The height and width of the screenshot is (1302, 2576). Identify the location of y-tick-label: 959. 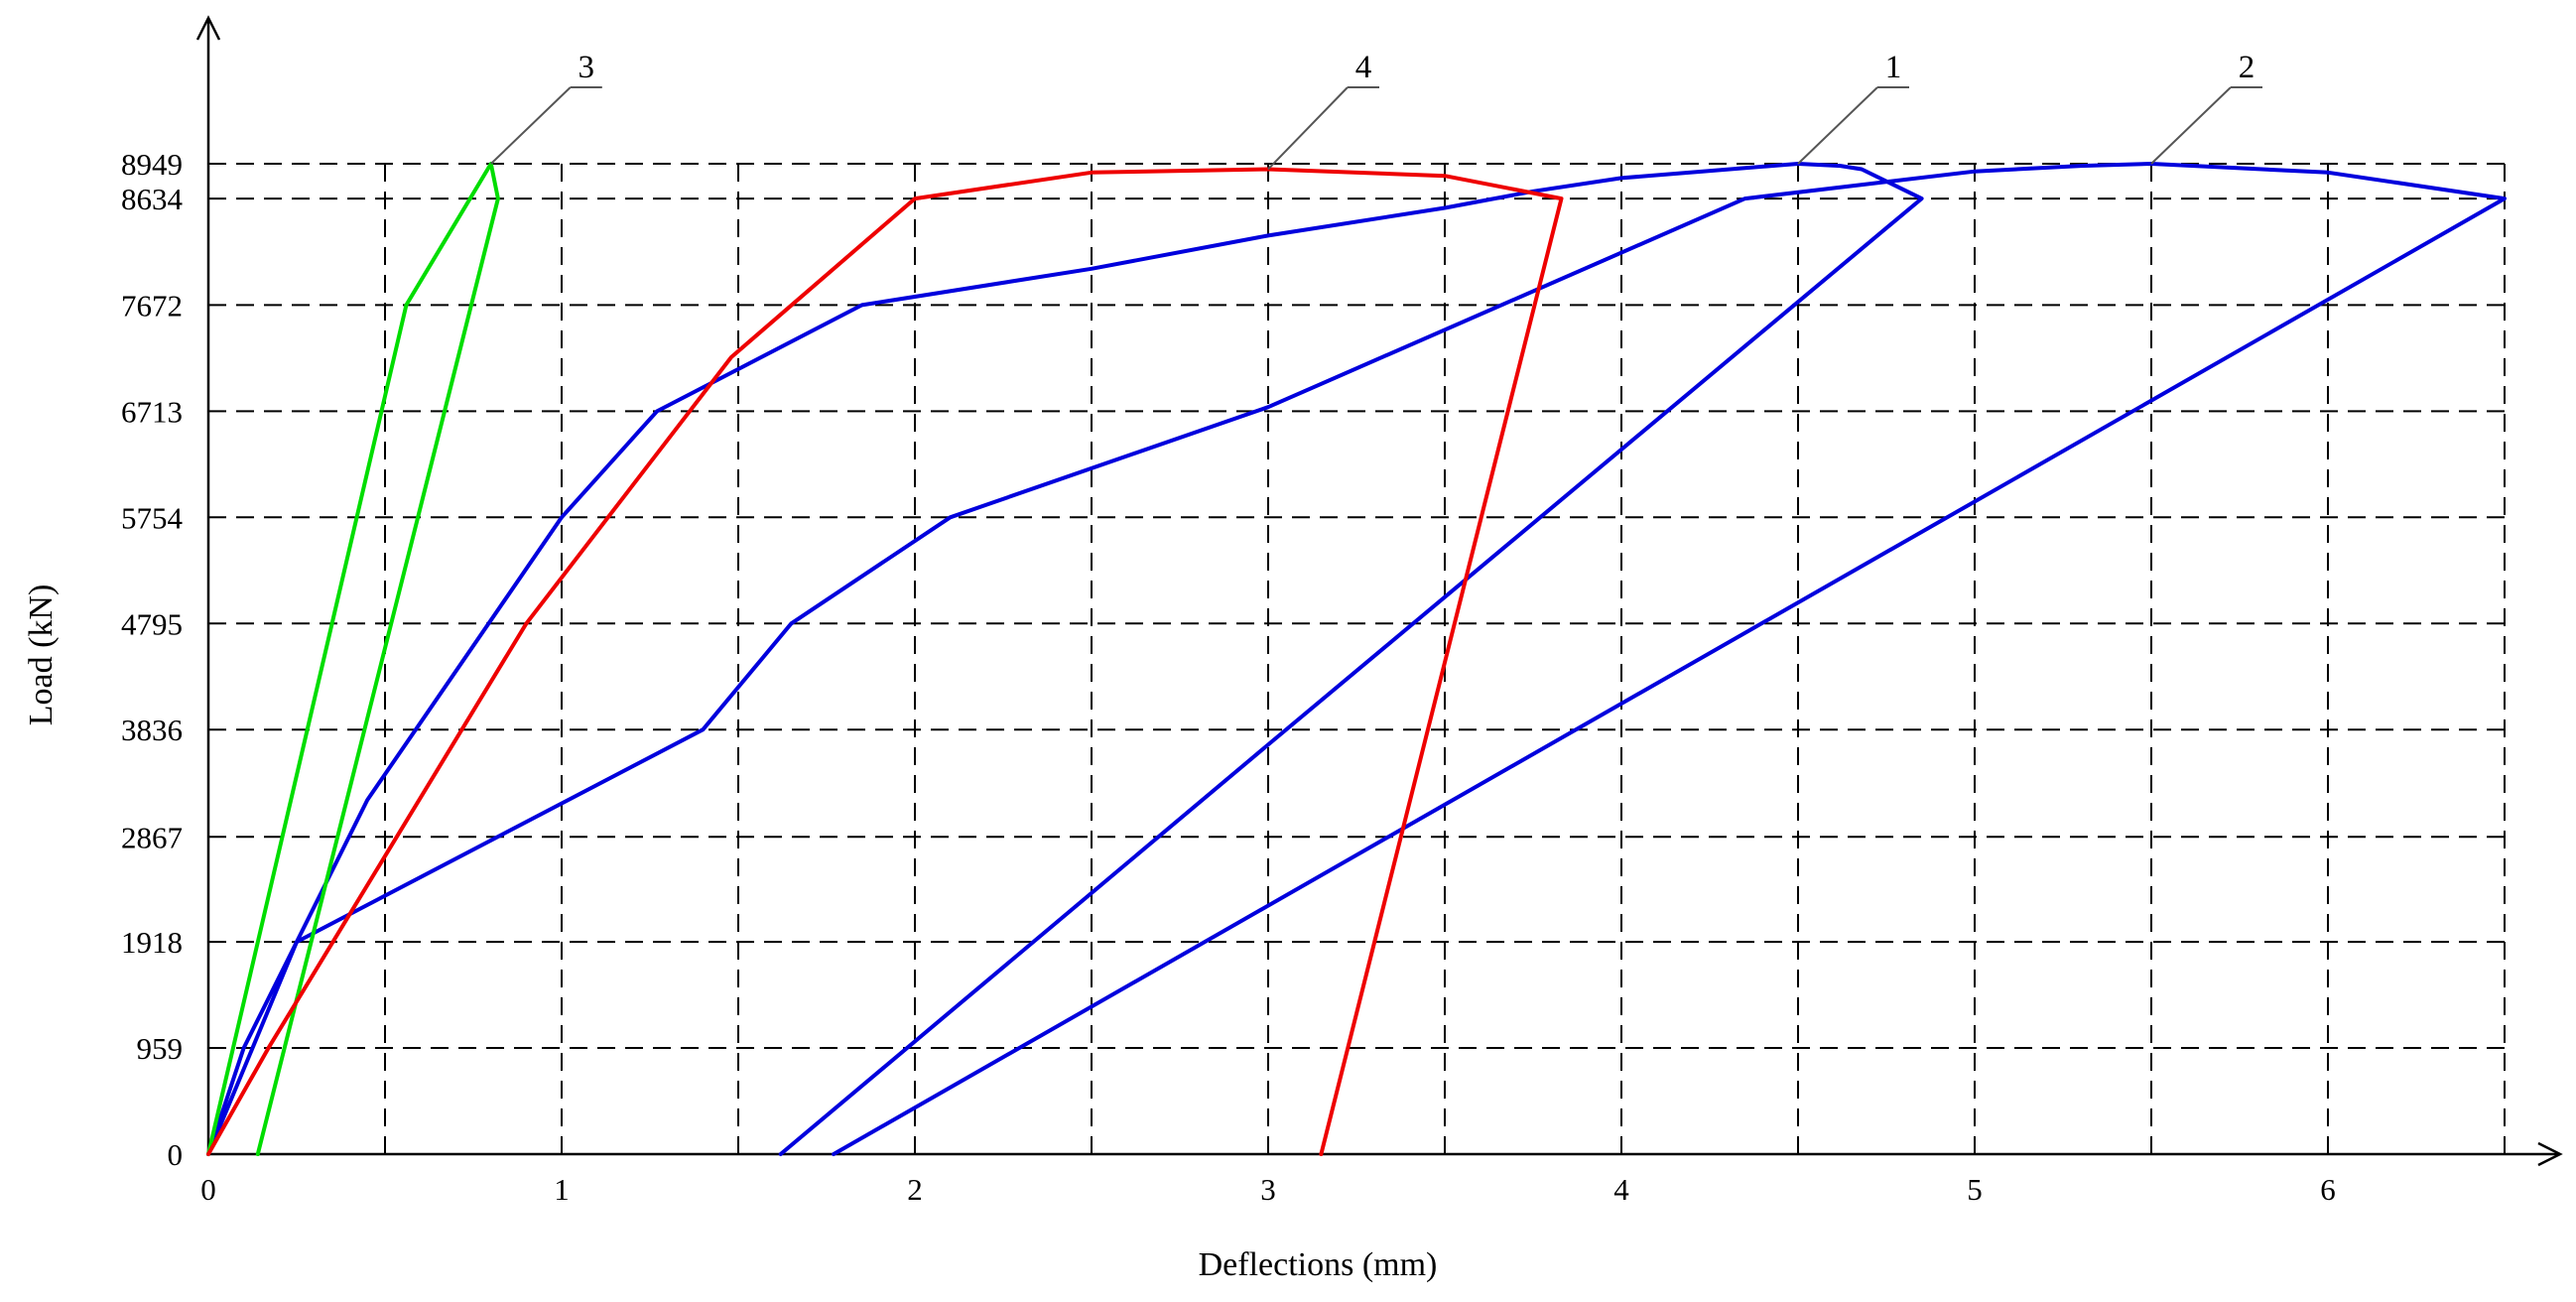
(161, 1048).